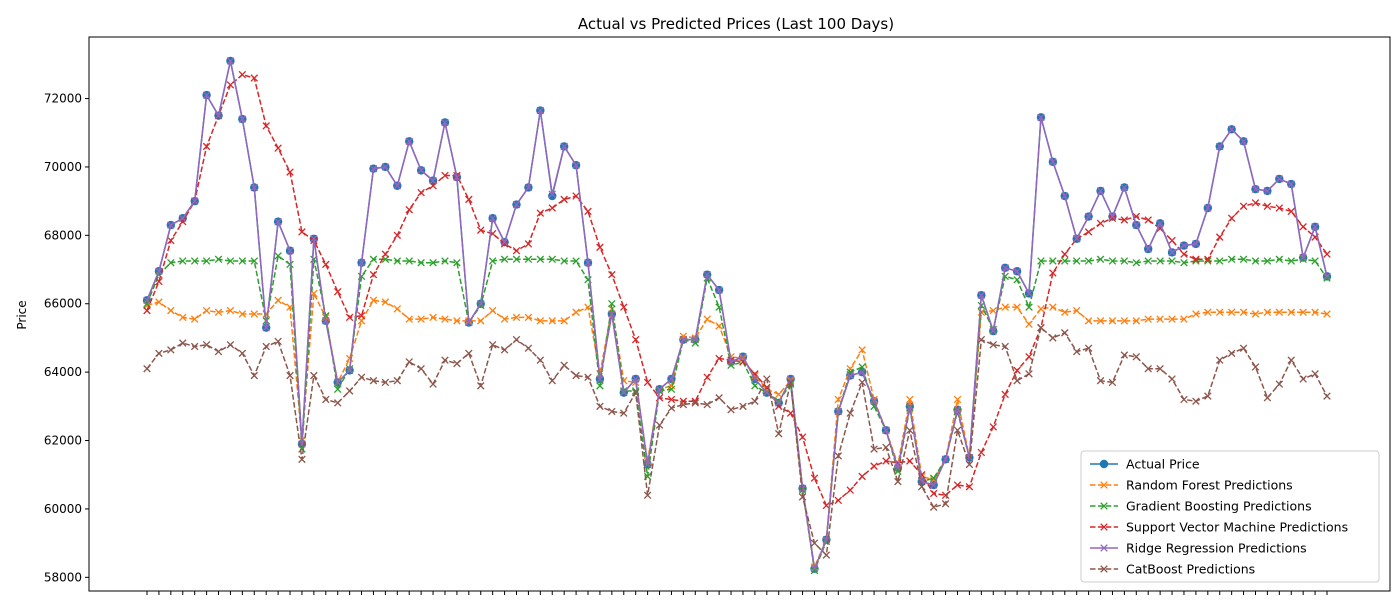 The image size is (1400, 605). Describe the element at coordinates (1201, 506) in the screenshot. I see `legend-item-2: Gradient Boosting Predictions` at that location.